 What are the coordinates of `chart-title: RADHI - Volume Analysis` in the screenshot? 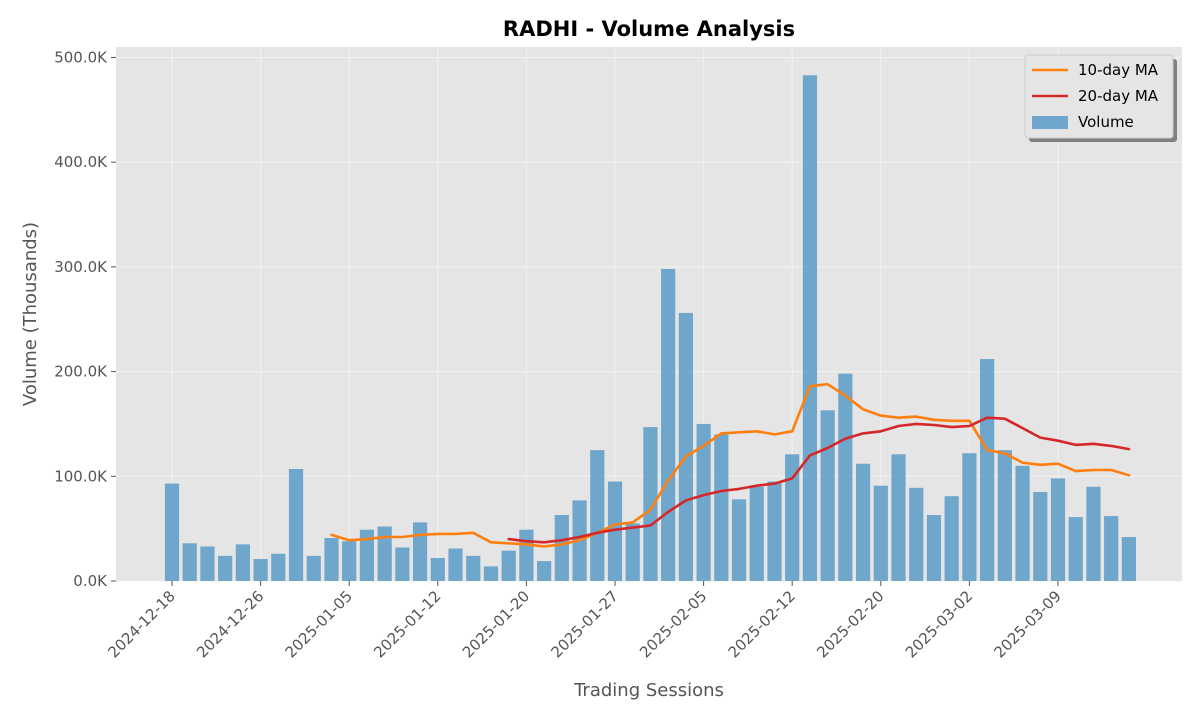 It's located at (649, 29).